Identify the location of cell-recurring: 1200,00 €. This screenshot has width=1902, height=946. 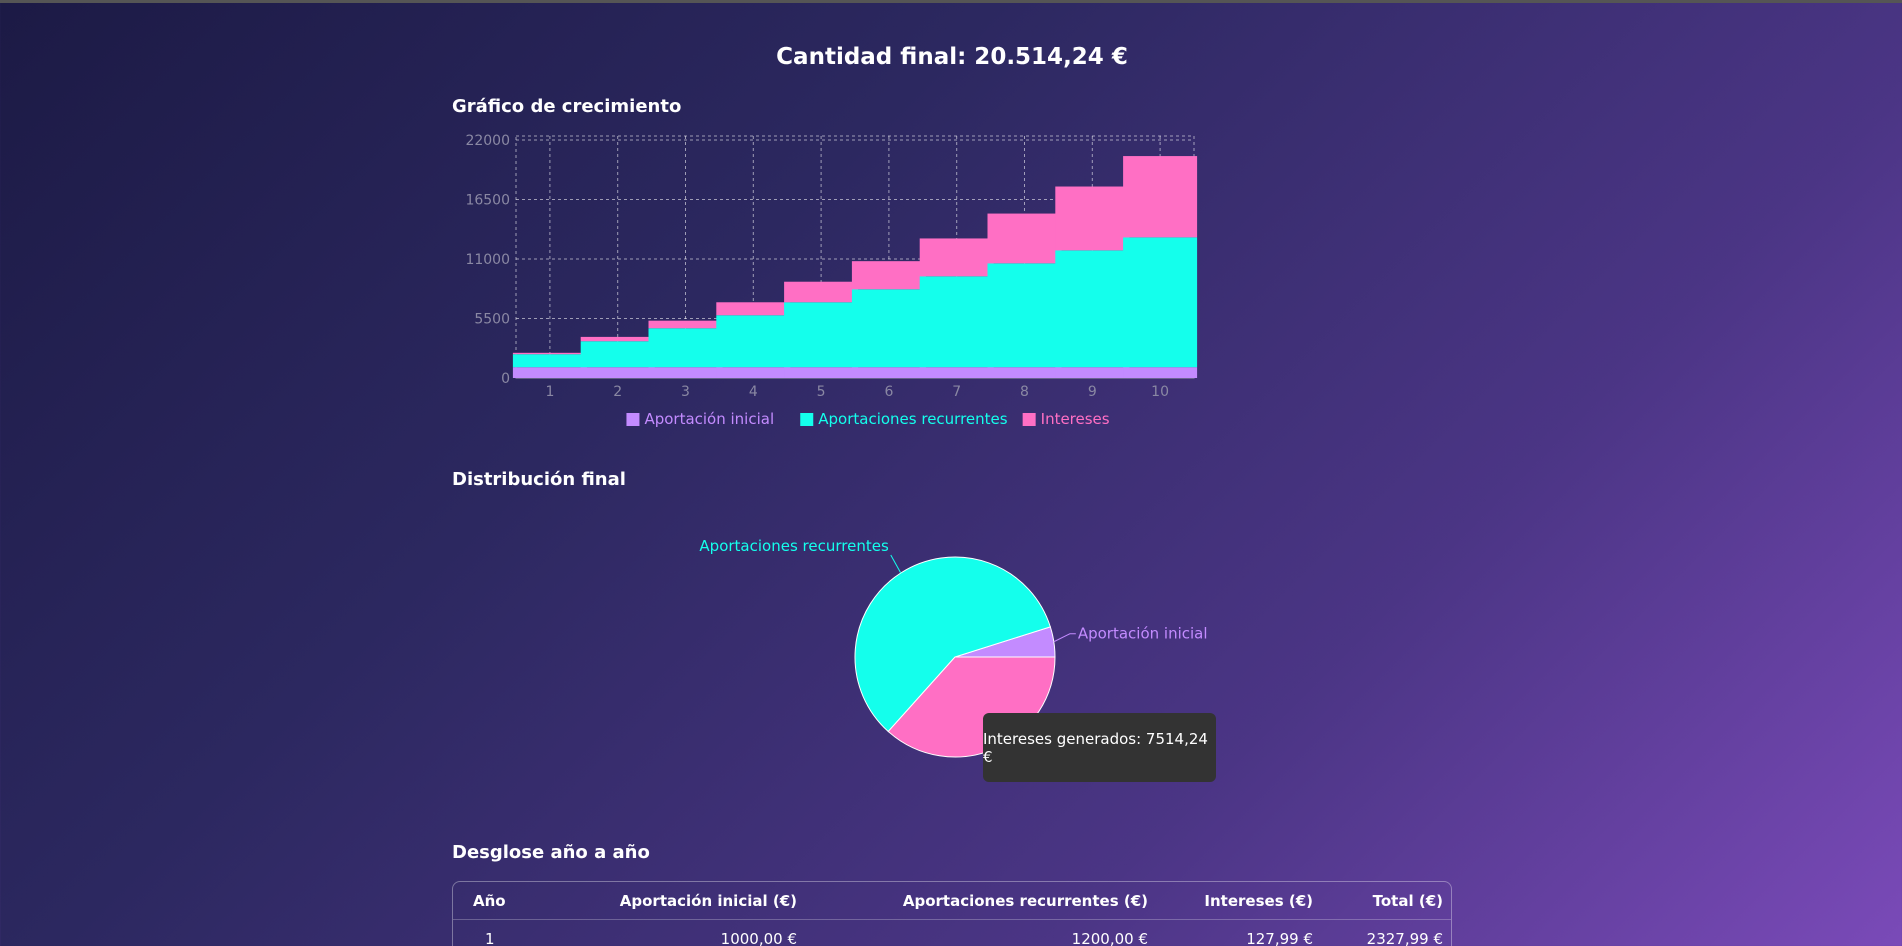
(1109, 938).